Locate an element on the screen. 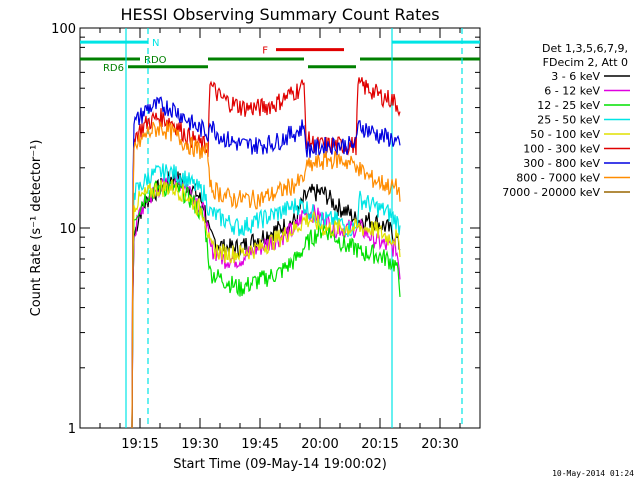 The height and width of the screenshot is (480, 640). x-tick-label: 20:30 is located at coordinates (439, 444).